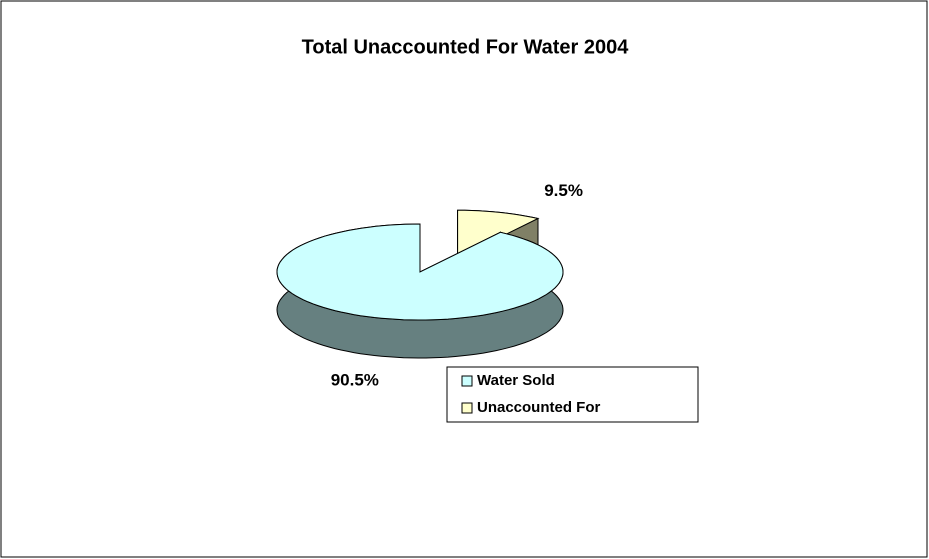 Image resolution: width=929 pixels, height=559 pixels. Describe the element at coordinates (539, 407) in the screenshot. I see `legend-label: Unaccounted For` at that location.